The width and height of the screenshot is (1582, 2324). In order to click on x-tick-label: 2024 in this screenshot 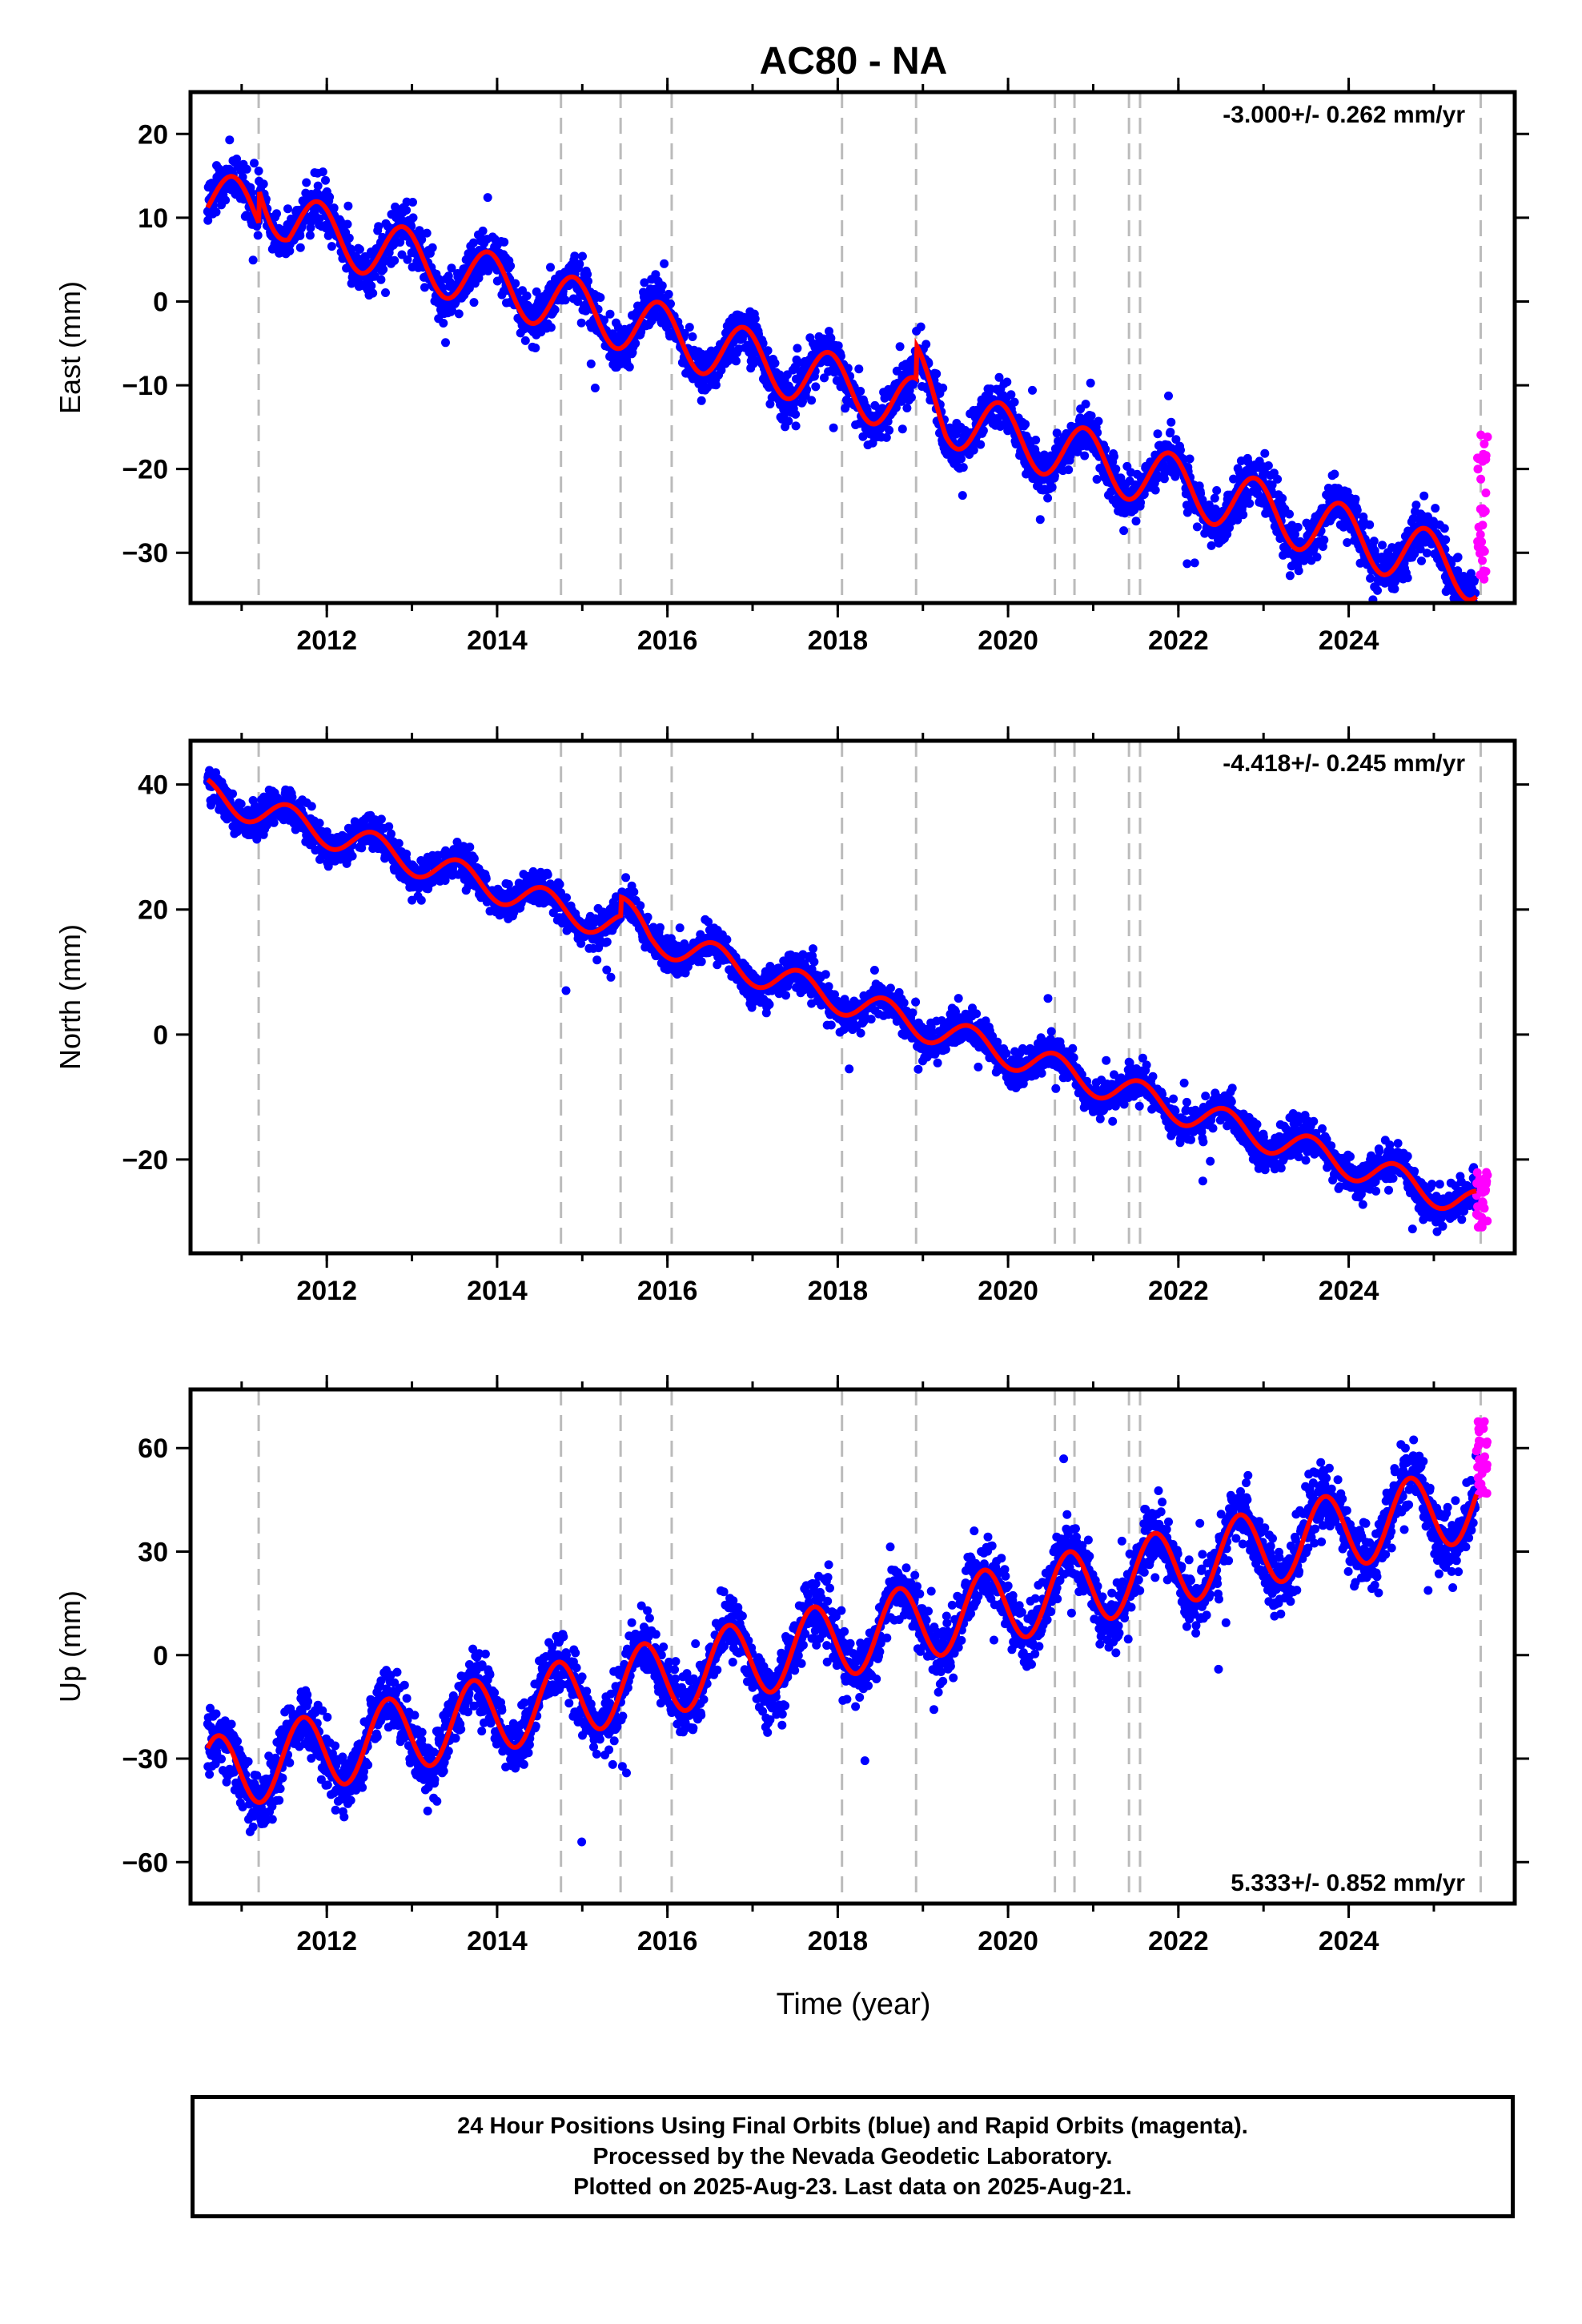, I will do `click(1349, 640)`.